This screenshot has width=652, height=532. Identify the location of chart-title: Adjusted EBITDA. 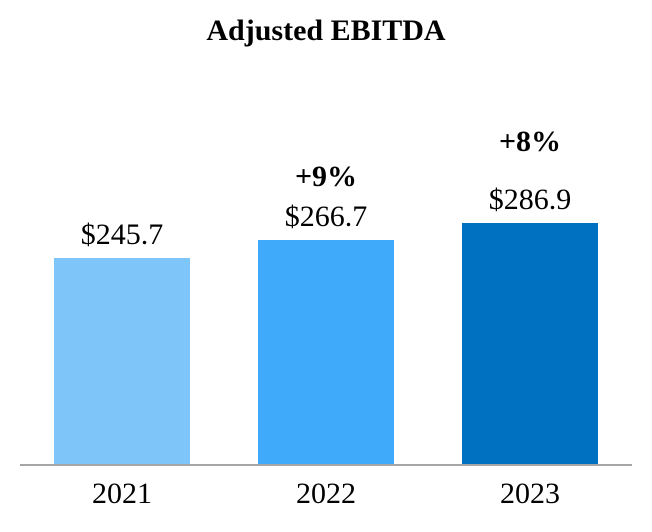
(326, 30).